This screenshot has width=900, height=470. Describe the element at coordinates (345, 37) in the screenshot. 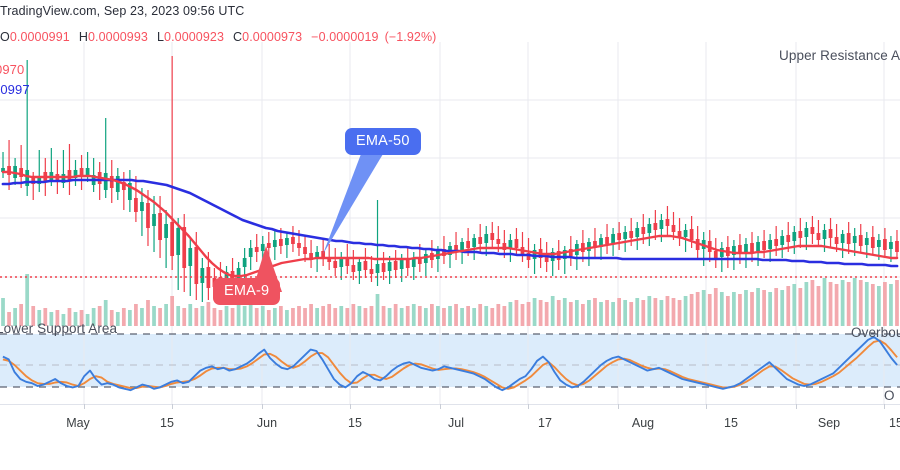

I see `ohlc-change-absolute: −0.0000019` at that location.